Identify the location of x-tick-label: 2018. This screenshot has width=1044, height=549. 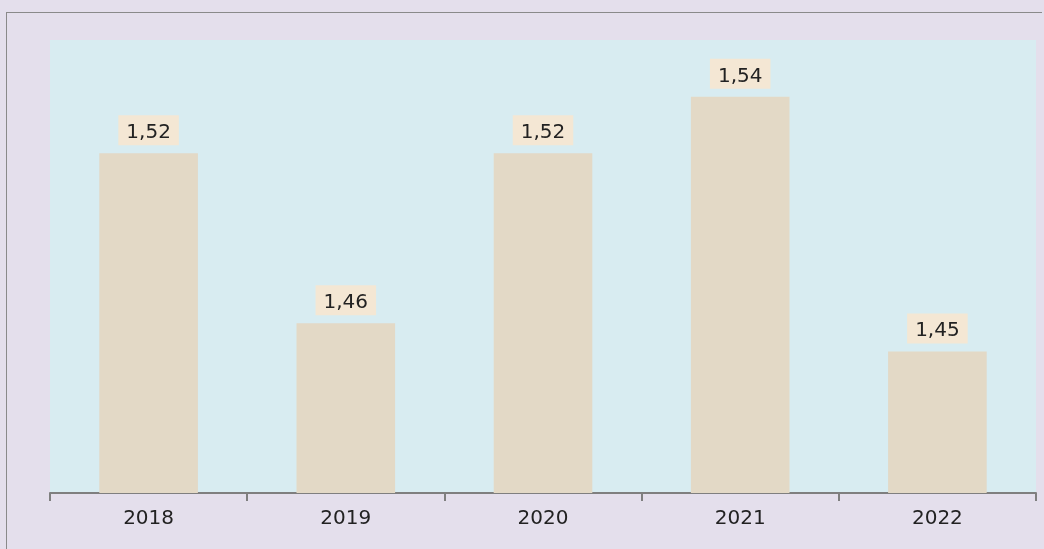
(149, 517).